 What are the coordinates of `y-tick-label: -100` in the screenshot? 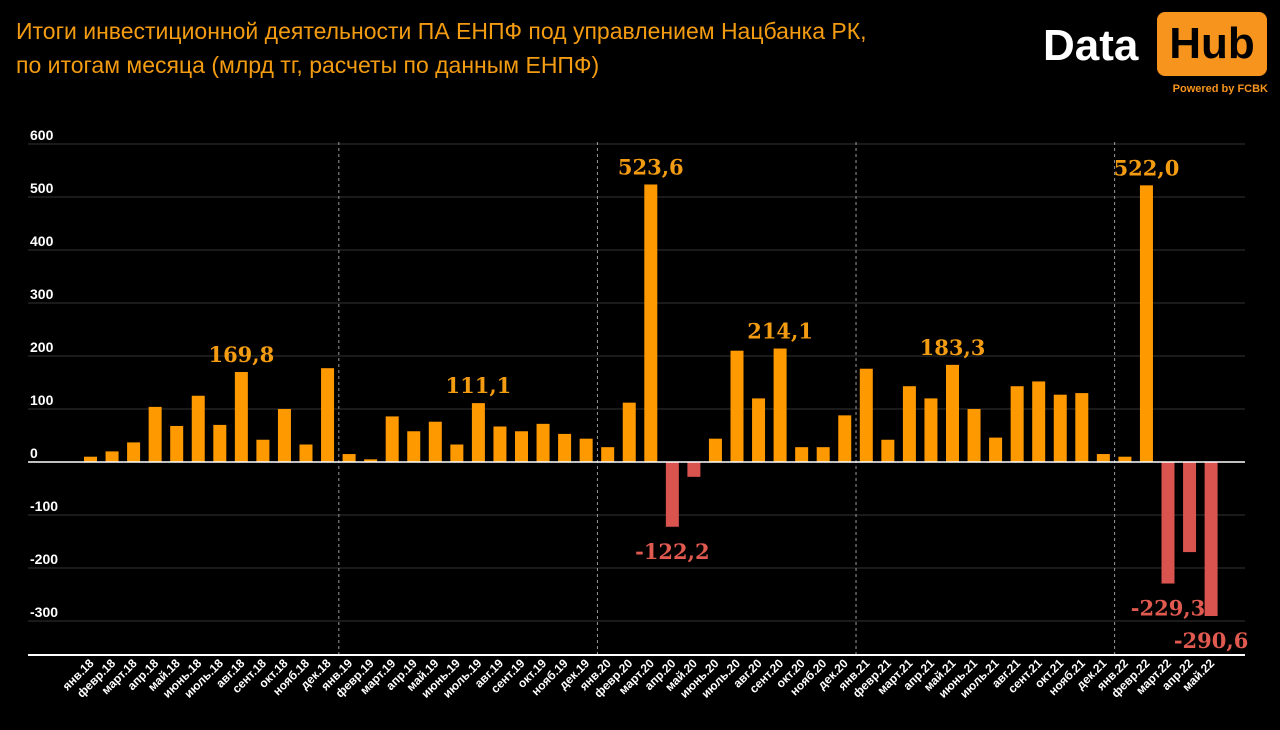 It's located at (44, 506).